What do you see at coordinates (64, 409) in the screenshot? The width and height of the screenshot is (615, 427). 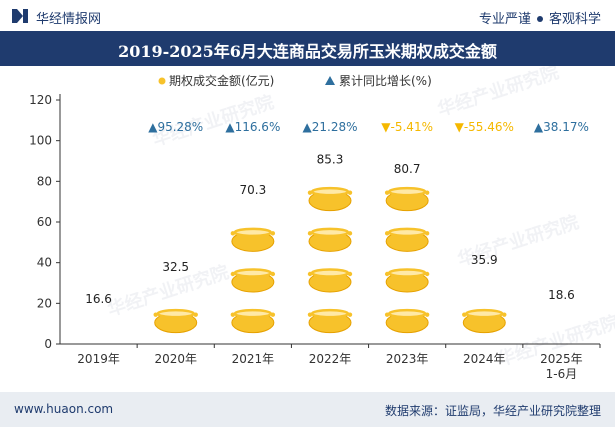 I see `footer-website: www.huaon.com` at bounding box center [64, 409].